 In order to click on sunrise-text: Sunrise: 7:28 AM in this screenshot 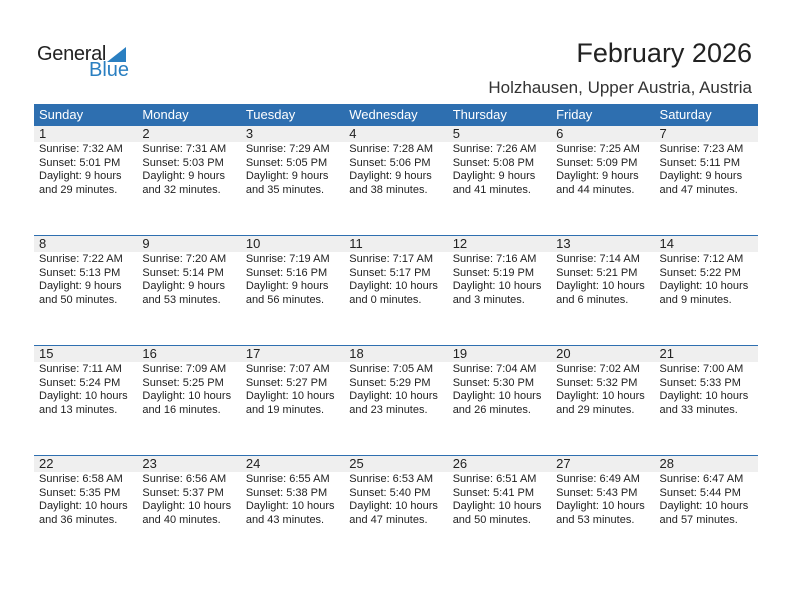, I will do `click(391, 149)`.